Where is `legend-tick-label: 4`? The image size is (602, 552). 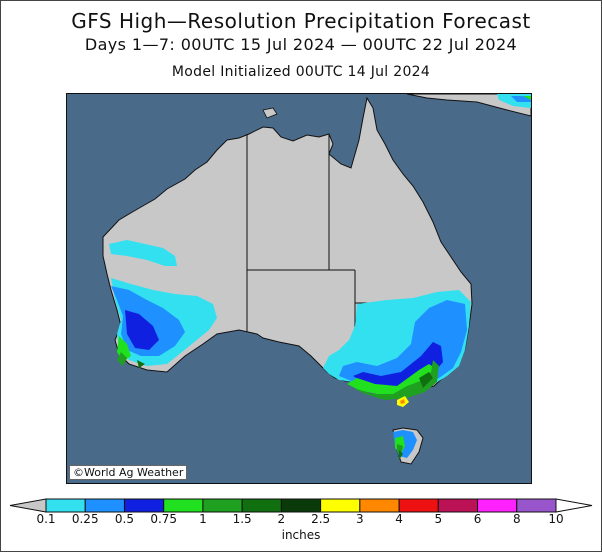
legend-tick-label: 4 is located at coordinates (399, 519).